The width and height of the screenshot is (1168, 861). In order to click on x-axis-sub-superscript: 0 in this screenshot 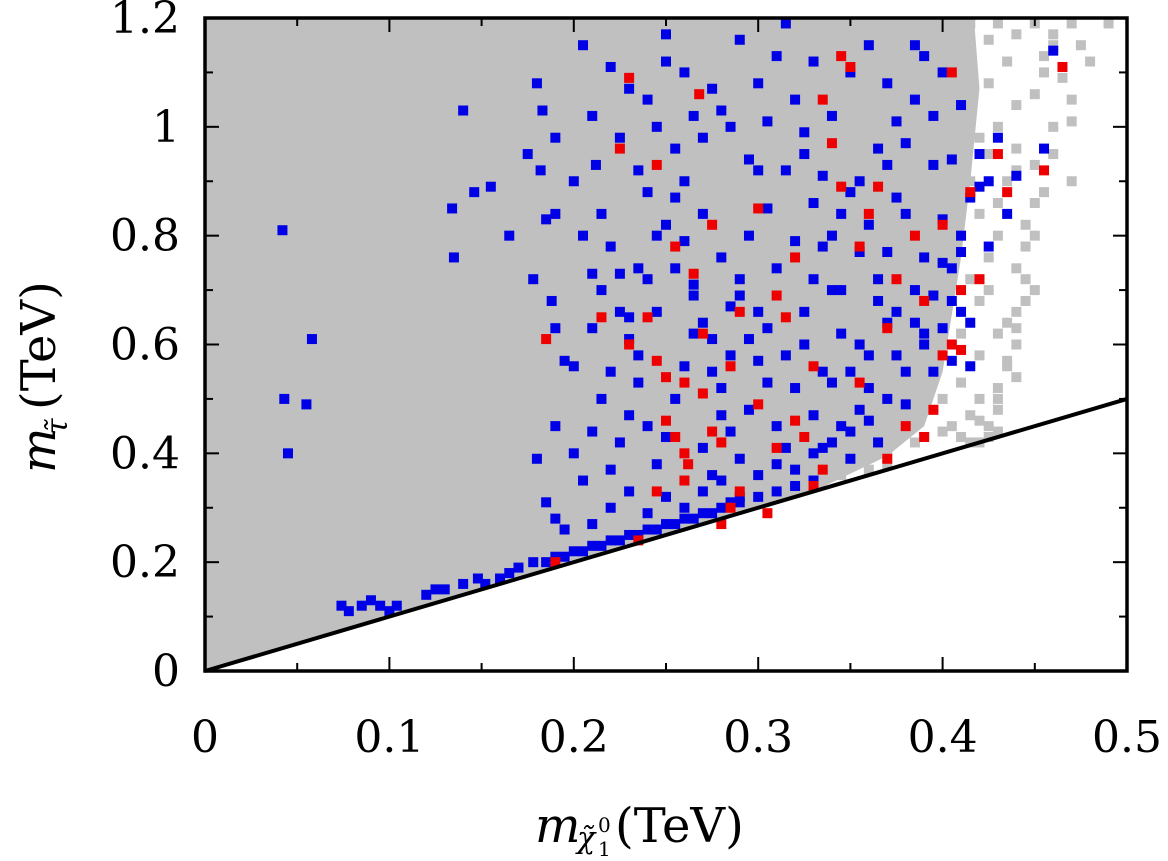, I will do `click(604, 825)`.